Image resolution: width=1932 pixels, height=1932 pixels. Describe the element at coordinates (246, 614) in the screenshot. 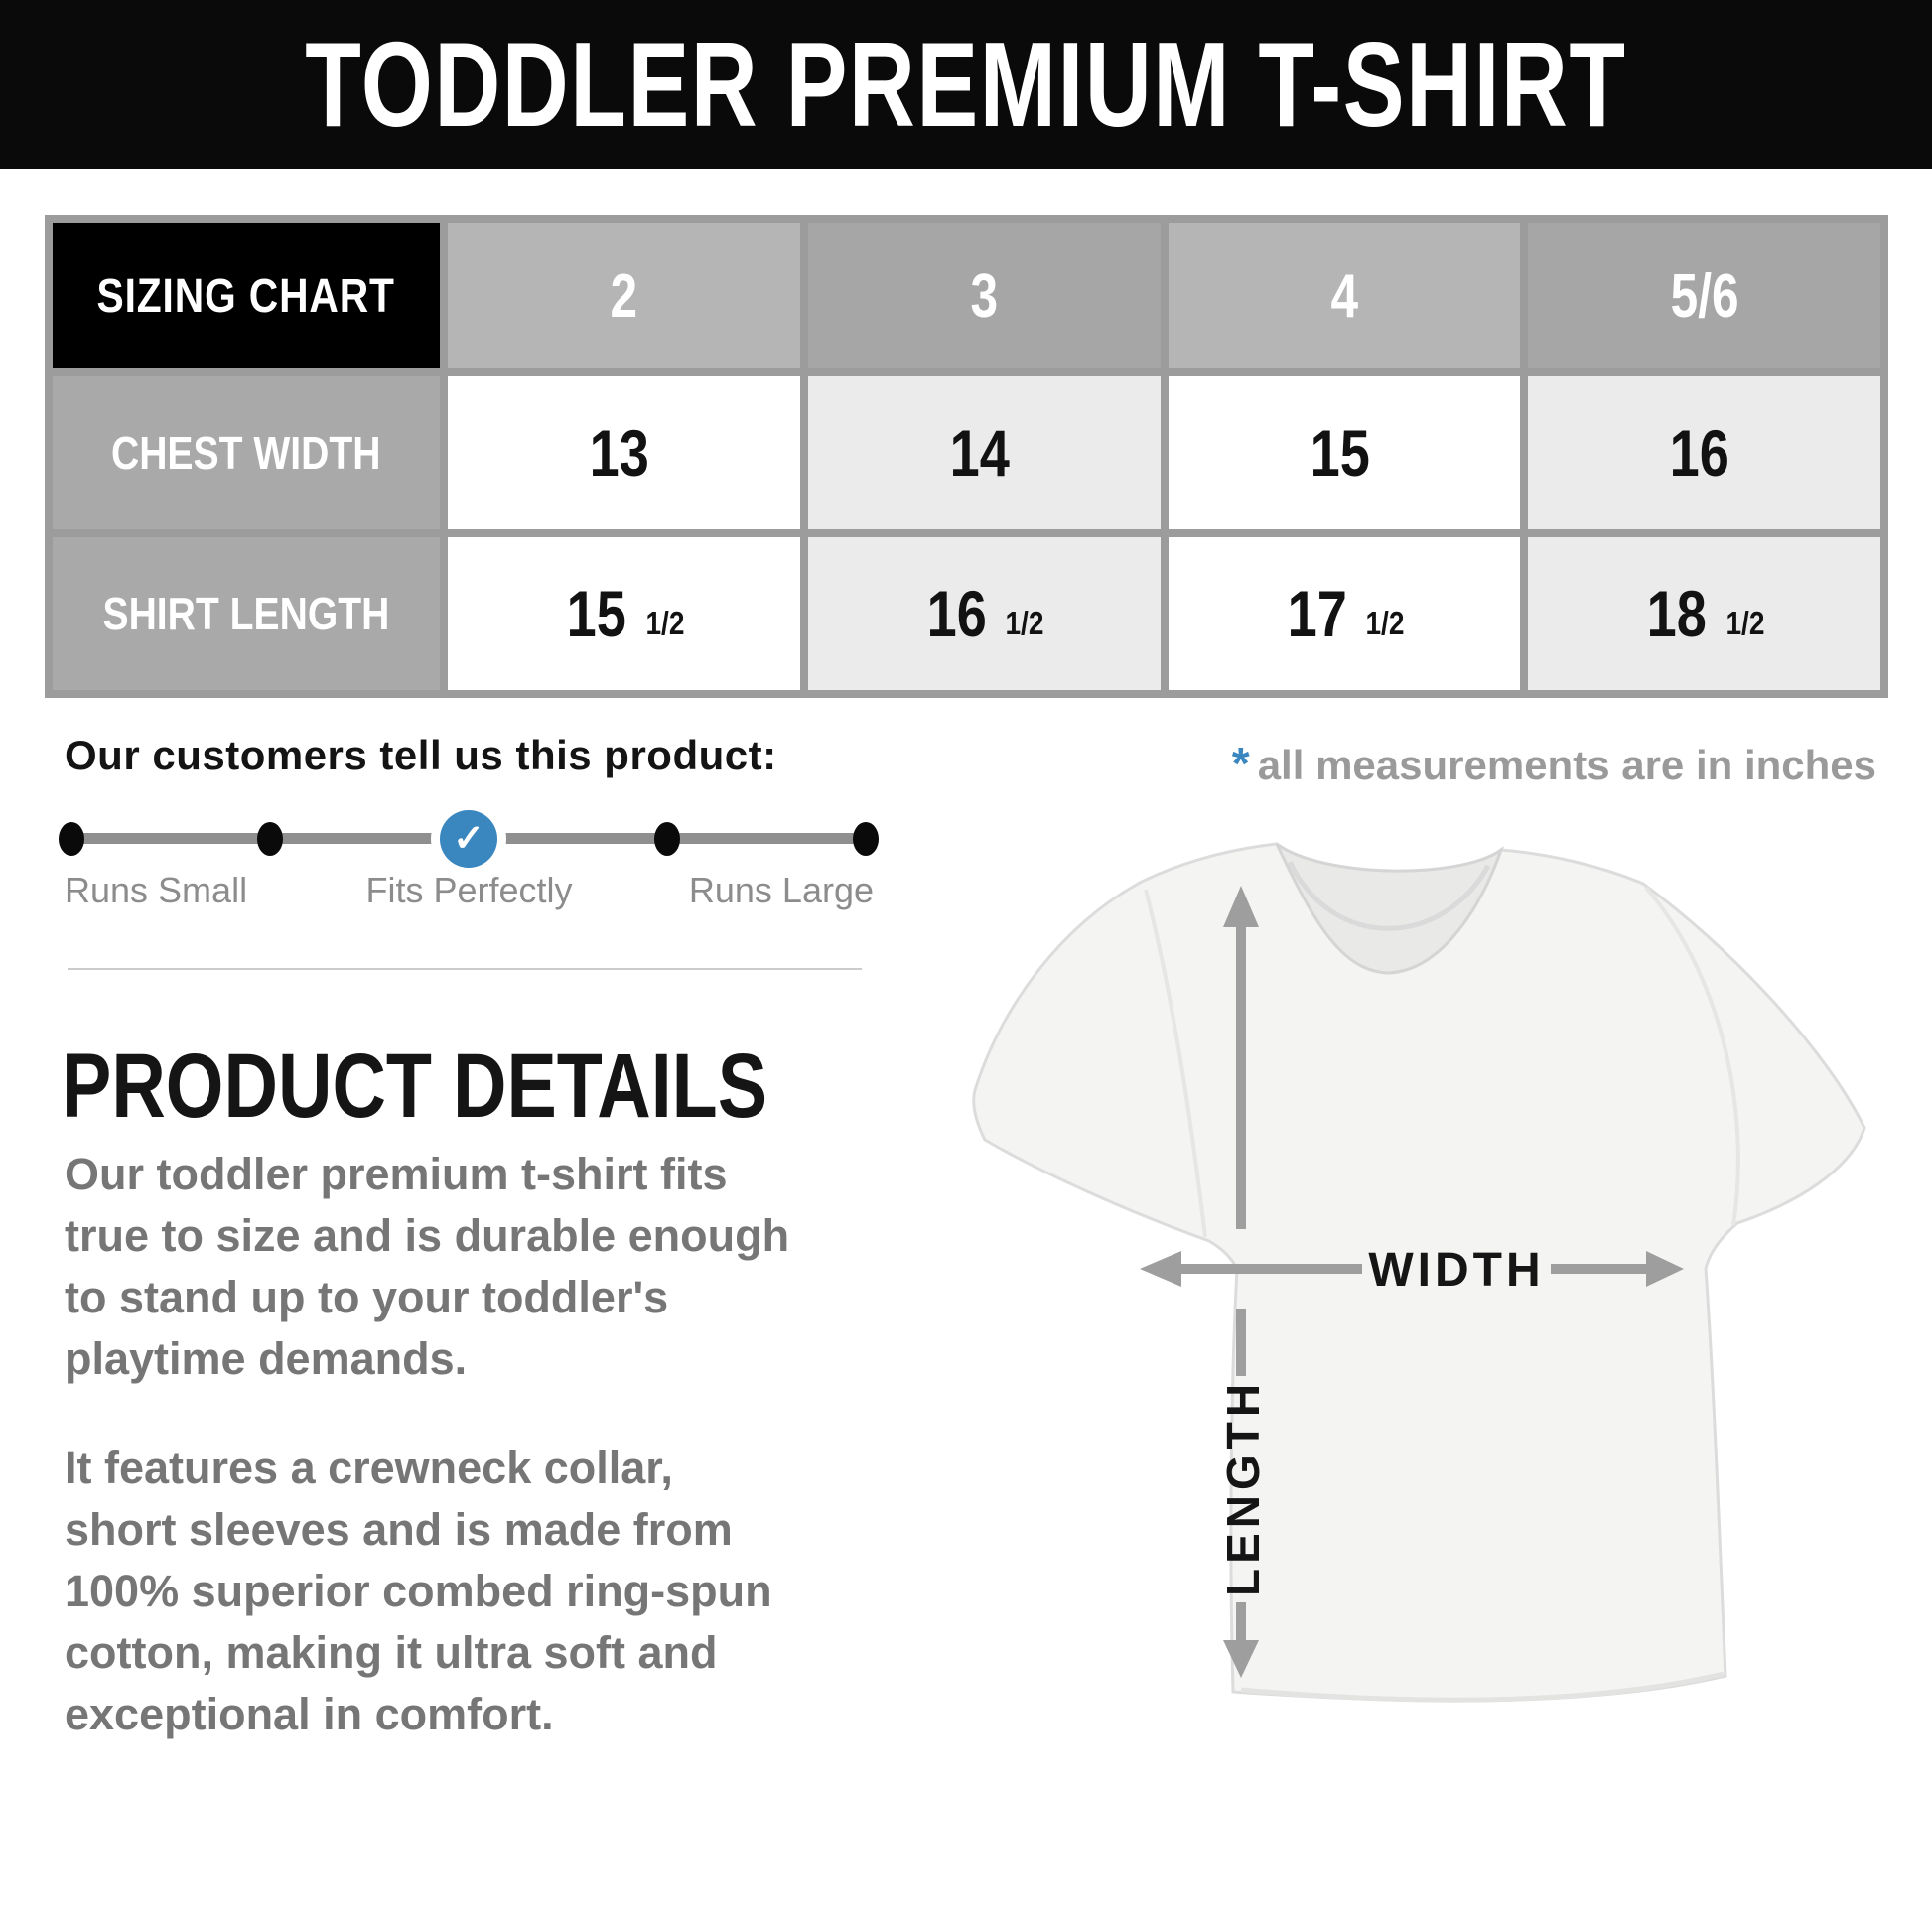

I see `row-label-shirt-length: SHIRT LENGTH` at that location.